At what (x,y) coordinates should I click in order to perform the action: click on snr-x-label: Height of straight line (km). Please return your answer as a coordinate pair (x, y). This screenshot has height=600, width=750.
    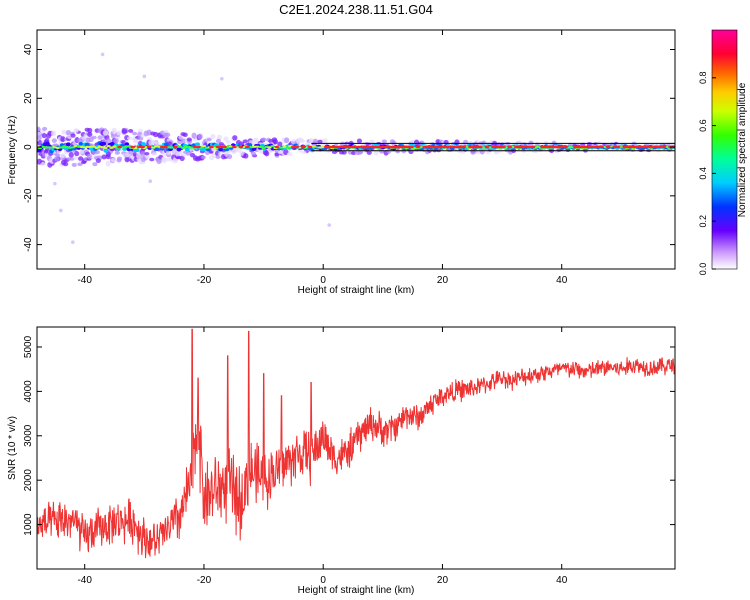
    Looking at the image, I should click on (356, 590).